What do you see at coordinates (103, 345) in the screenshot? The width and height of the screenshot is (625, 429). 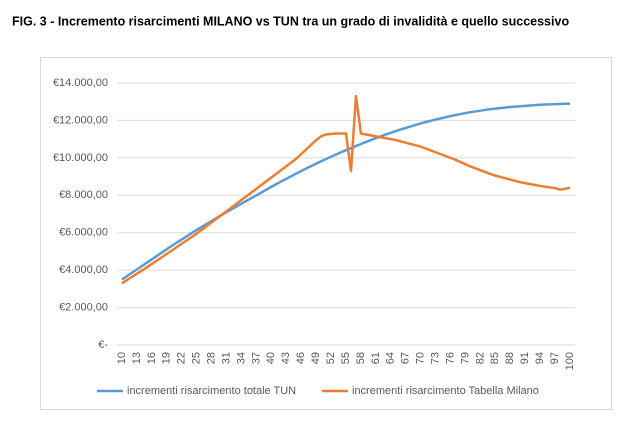 I see `y-tick-label: €-` at bounding box center [103, 345].